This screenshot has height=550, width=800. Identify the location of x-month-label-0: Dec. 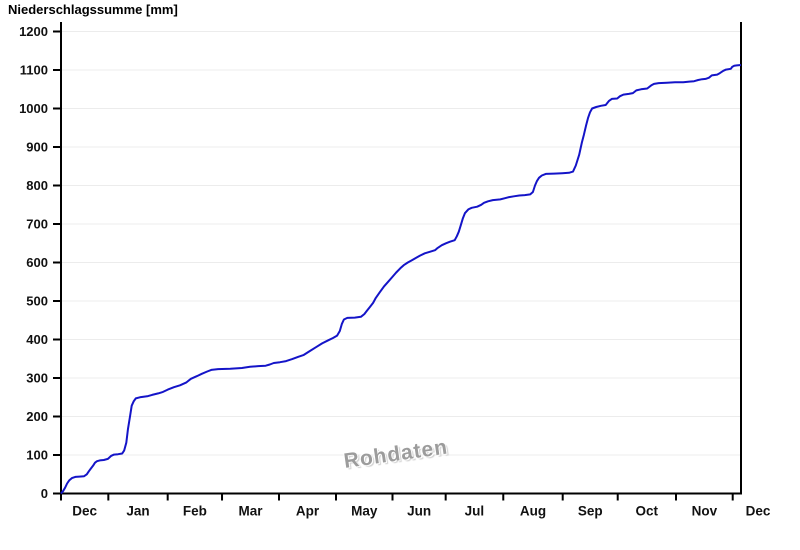
(84, 511).